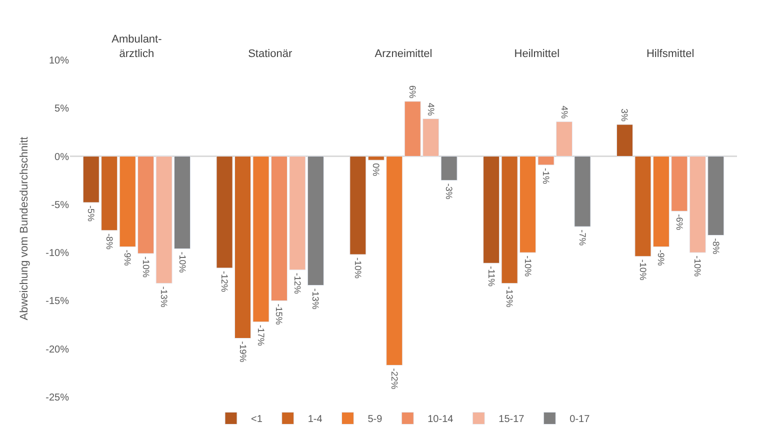 Image resolution: width=757 pixels, height=445 pixels. Describe the element at coordinates (315, 420) in the screenshot. I see `legend-label: 1-4` at that location.